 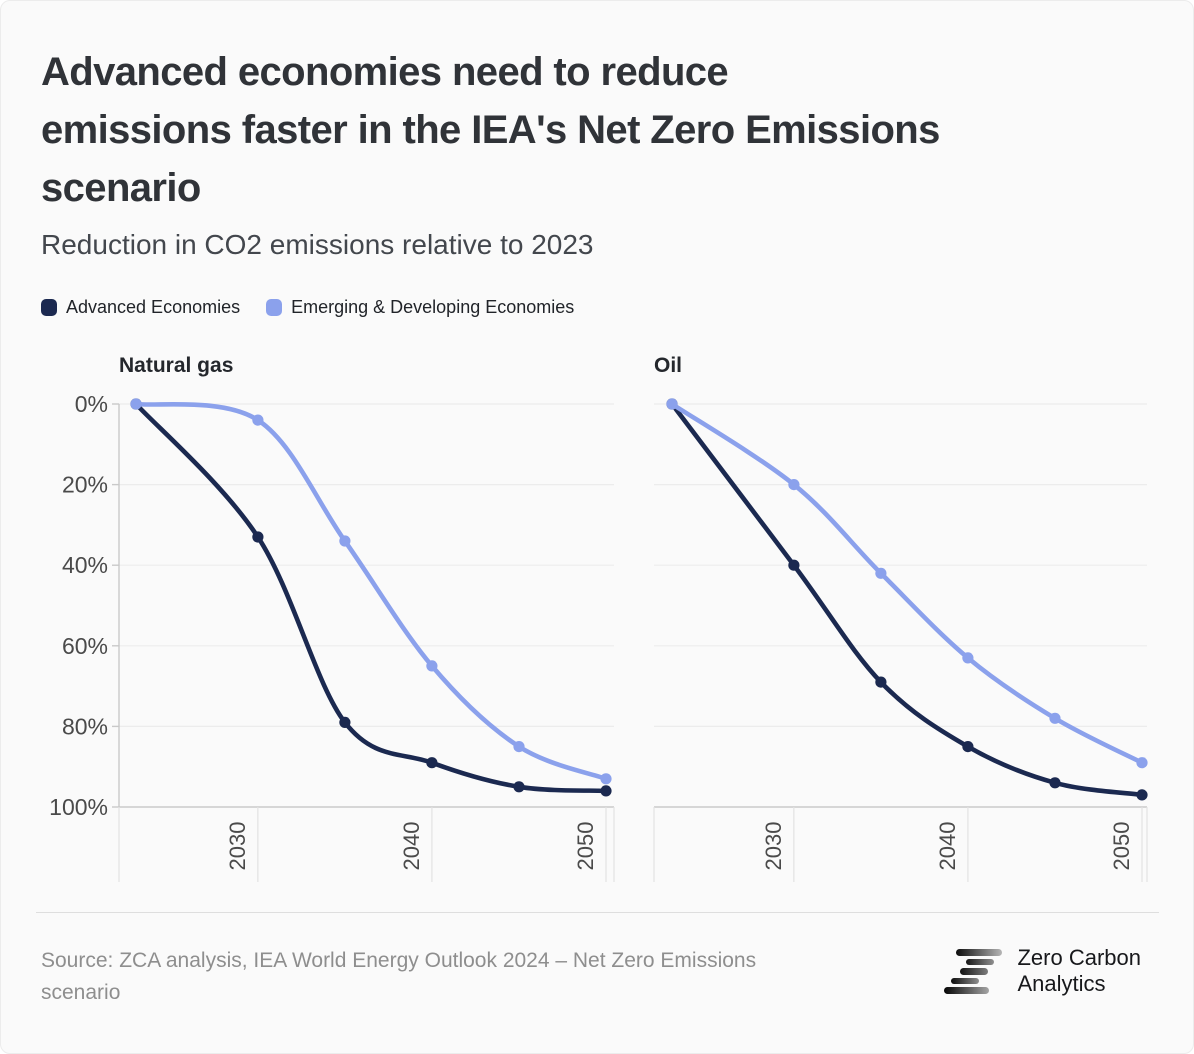 What do you see at coordinates (78, 807) in the screenshot?
I see `y-axis-label: 100%` at bounding box center [78, 807].